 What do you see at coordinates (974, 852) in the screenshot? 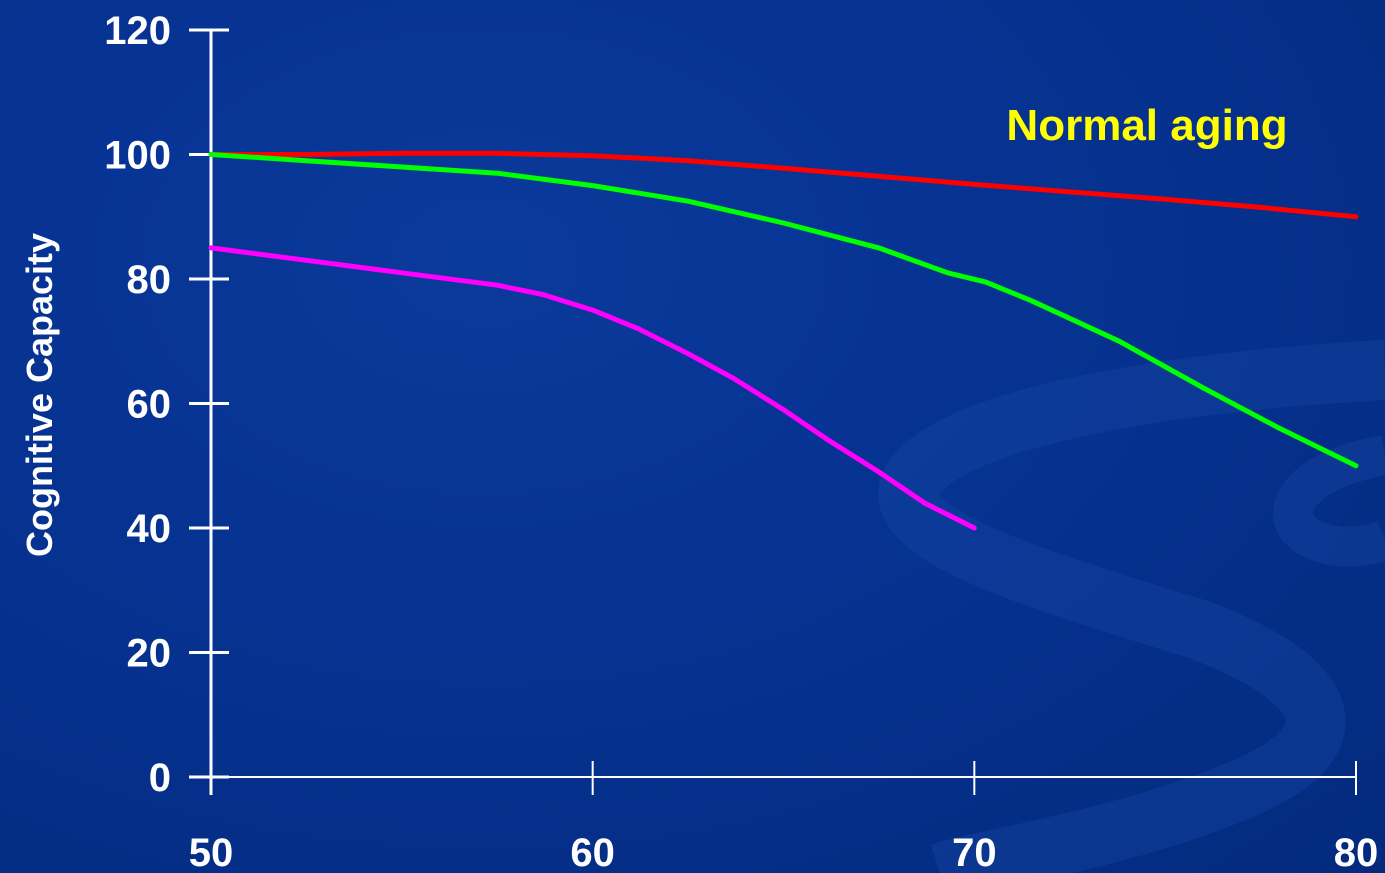
I see `x-tick-label: 70` at bounding box center [974, 852].